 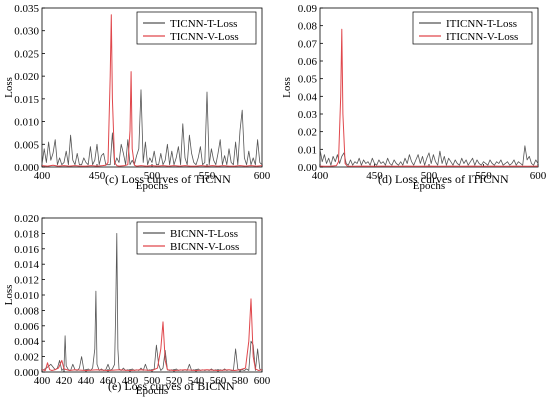 What do you see at coordinates (26, 265) in the screenshot?
I see `y-tick-label: 0.014` at bounding box center [26, 265].